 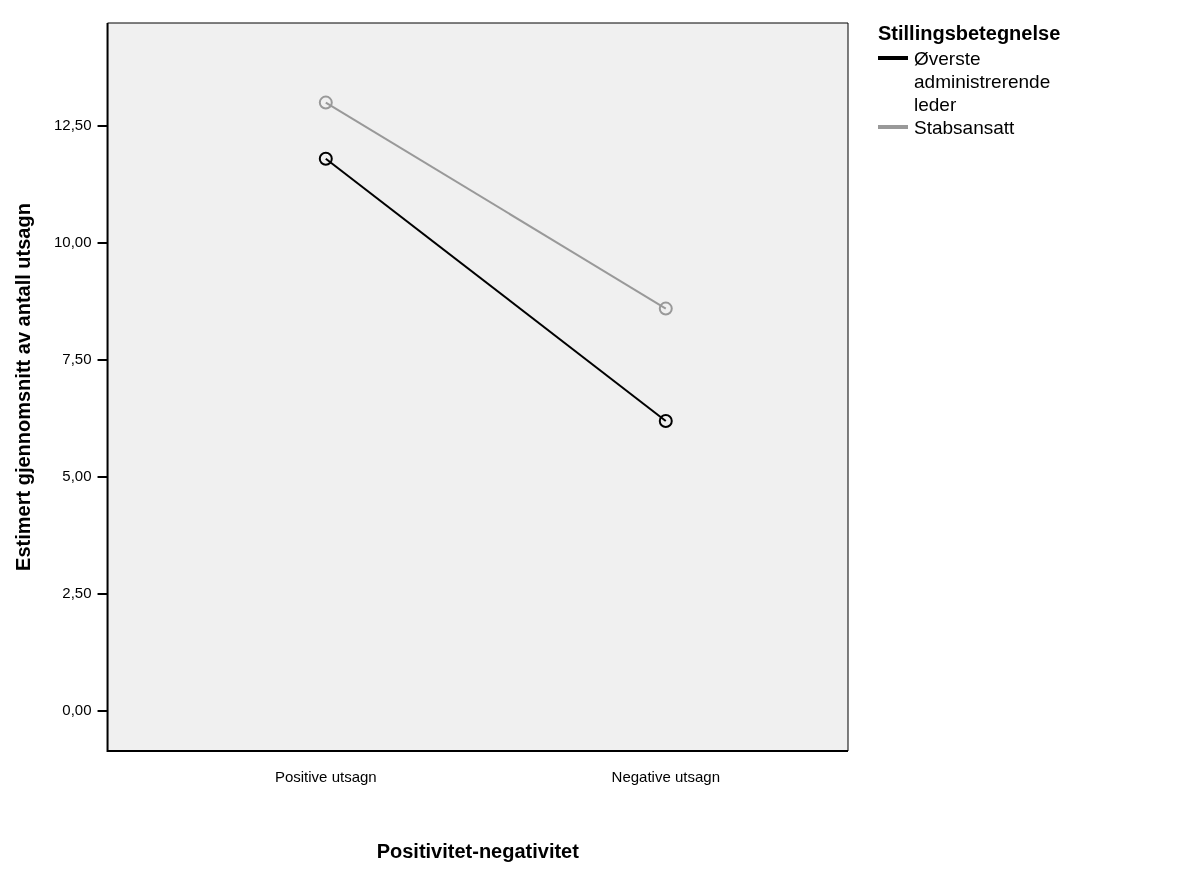 I want to click on y-tick-label: 12,50, so click(x=72, y=125).